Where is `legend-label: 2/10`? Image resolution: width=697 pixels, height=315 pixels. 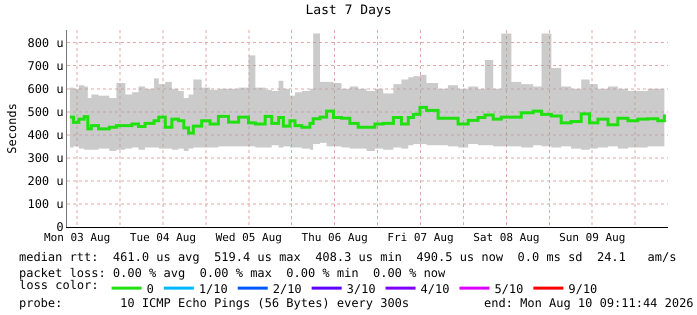
legend-label: 2/10 is located at coordinates (287, 289).